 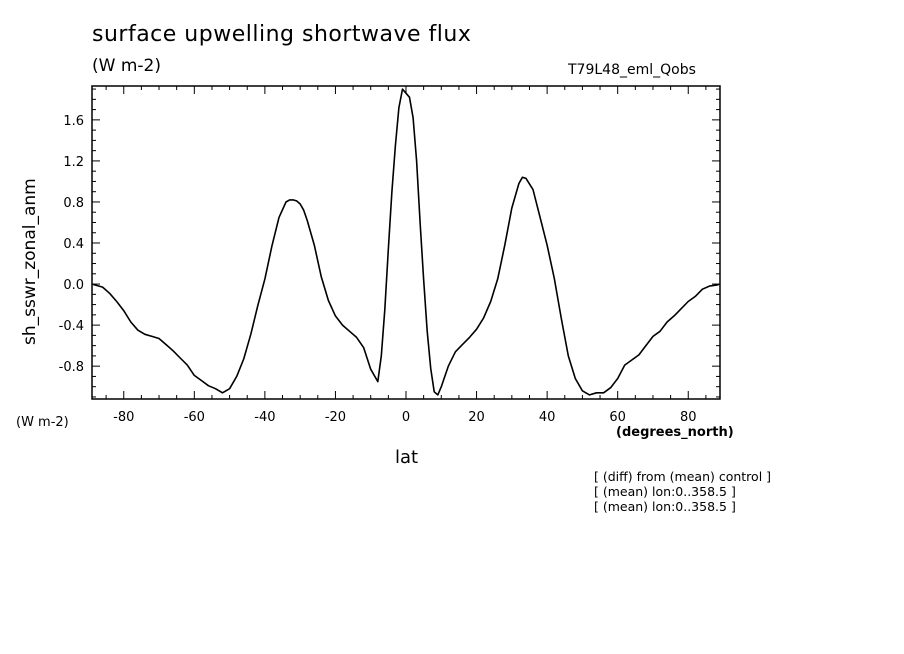 I want to click on chart-subtitle: (W m-2), so click(x=126, y=66).